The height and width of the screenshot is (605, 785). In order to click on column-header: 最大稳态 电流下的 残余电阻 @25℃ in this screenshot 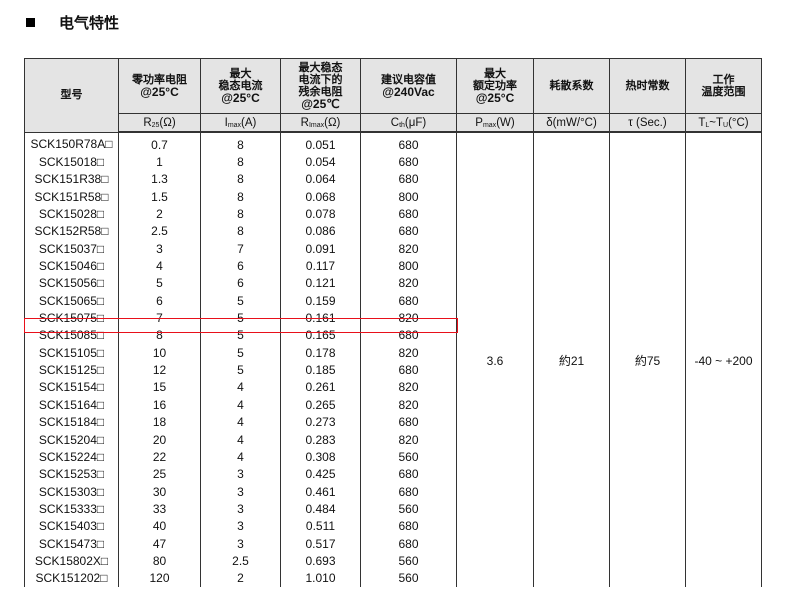, I will do `click(320, 86)`.